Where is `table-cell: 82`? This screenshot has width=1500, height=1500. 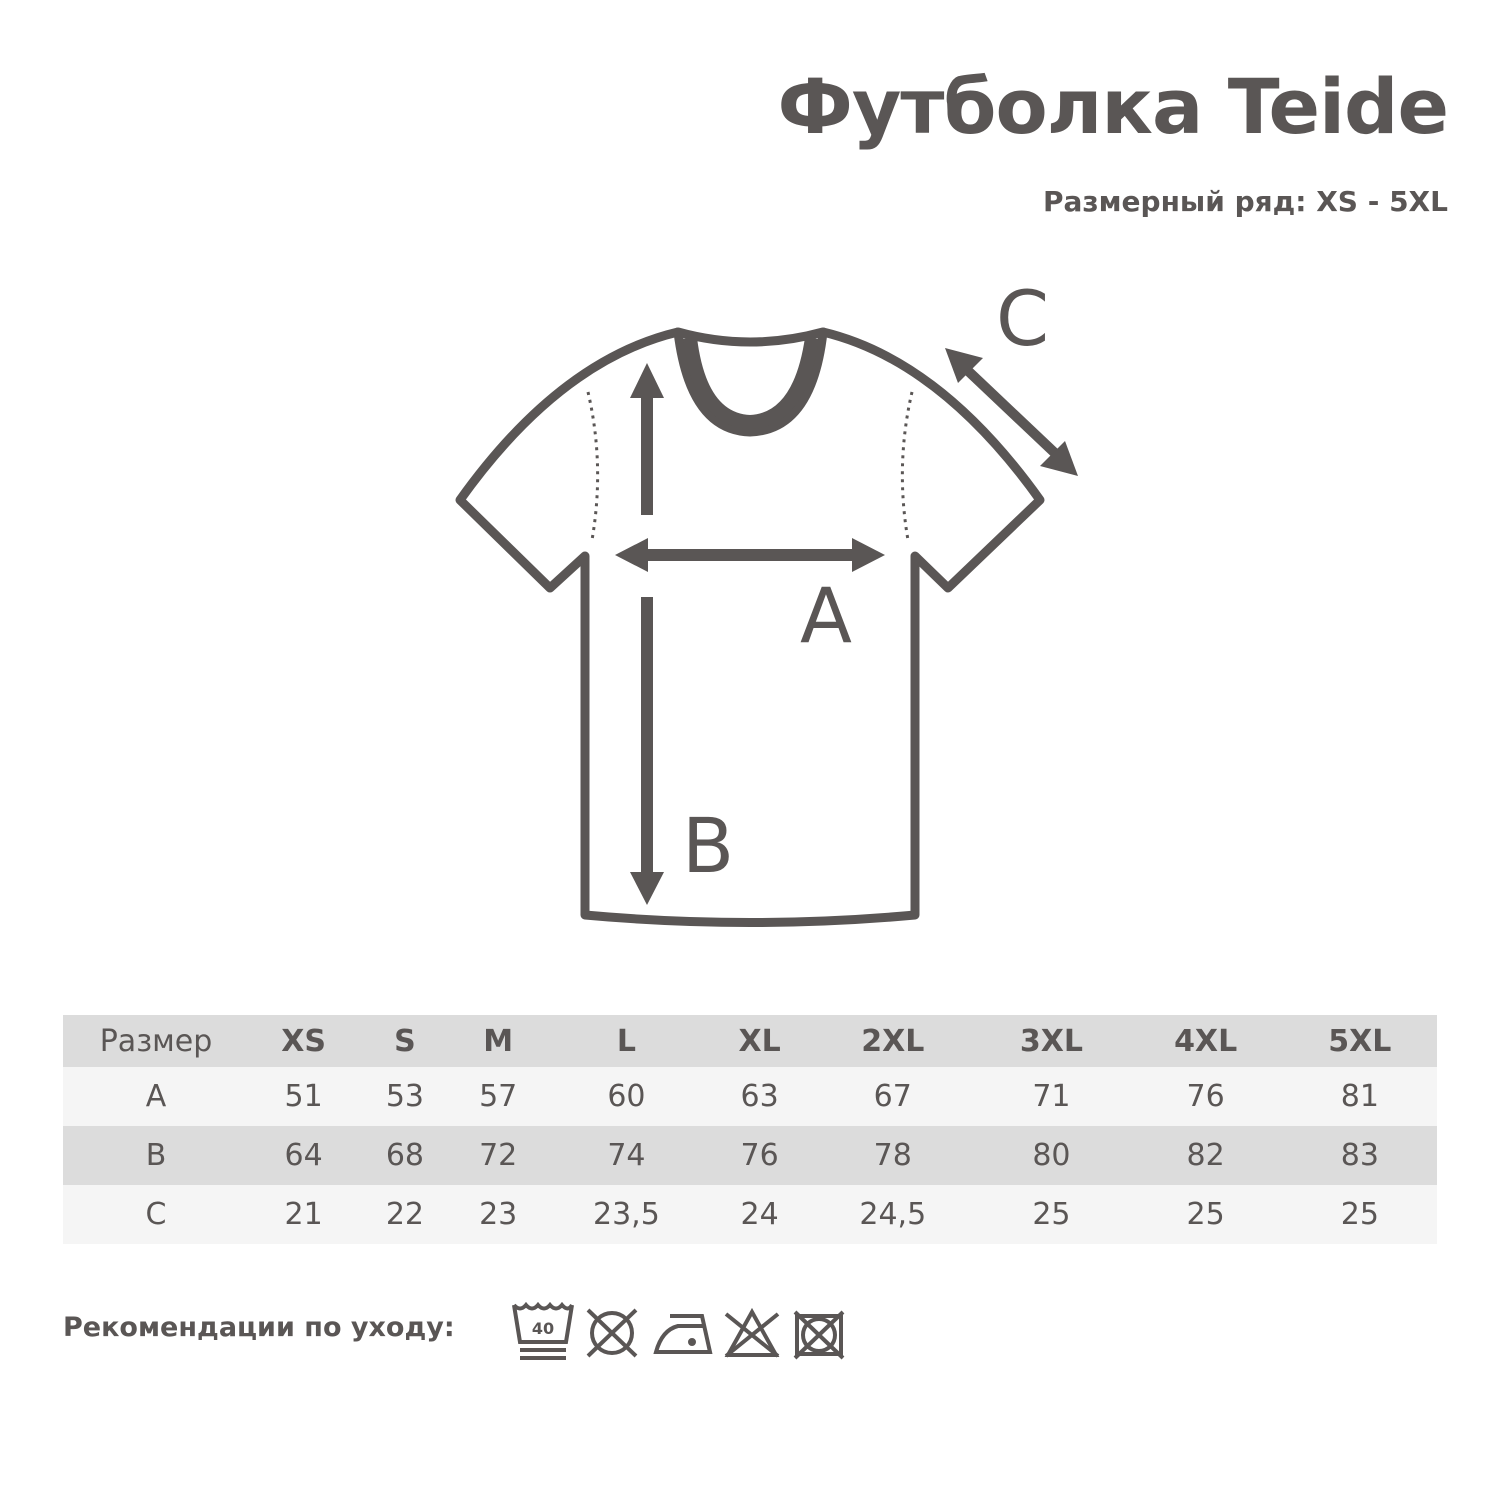
table-cell: 82 is located at coordinates (1205, 1155).